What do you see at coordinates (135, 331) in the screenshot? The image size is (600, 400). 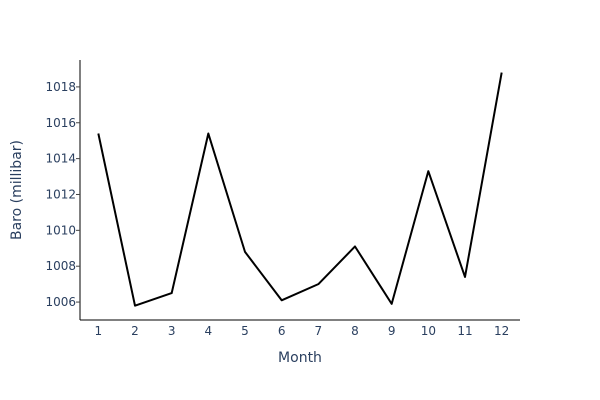 I see `x-tick-label: 2` at bounding box center [135, 331].